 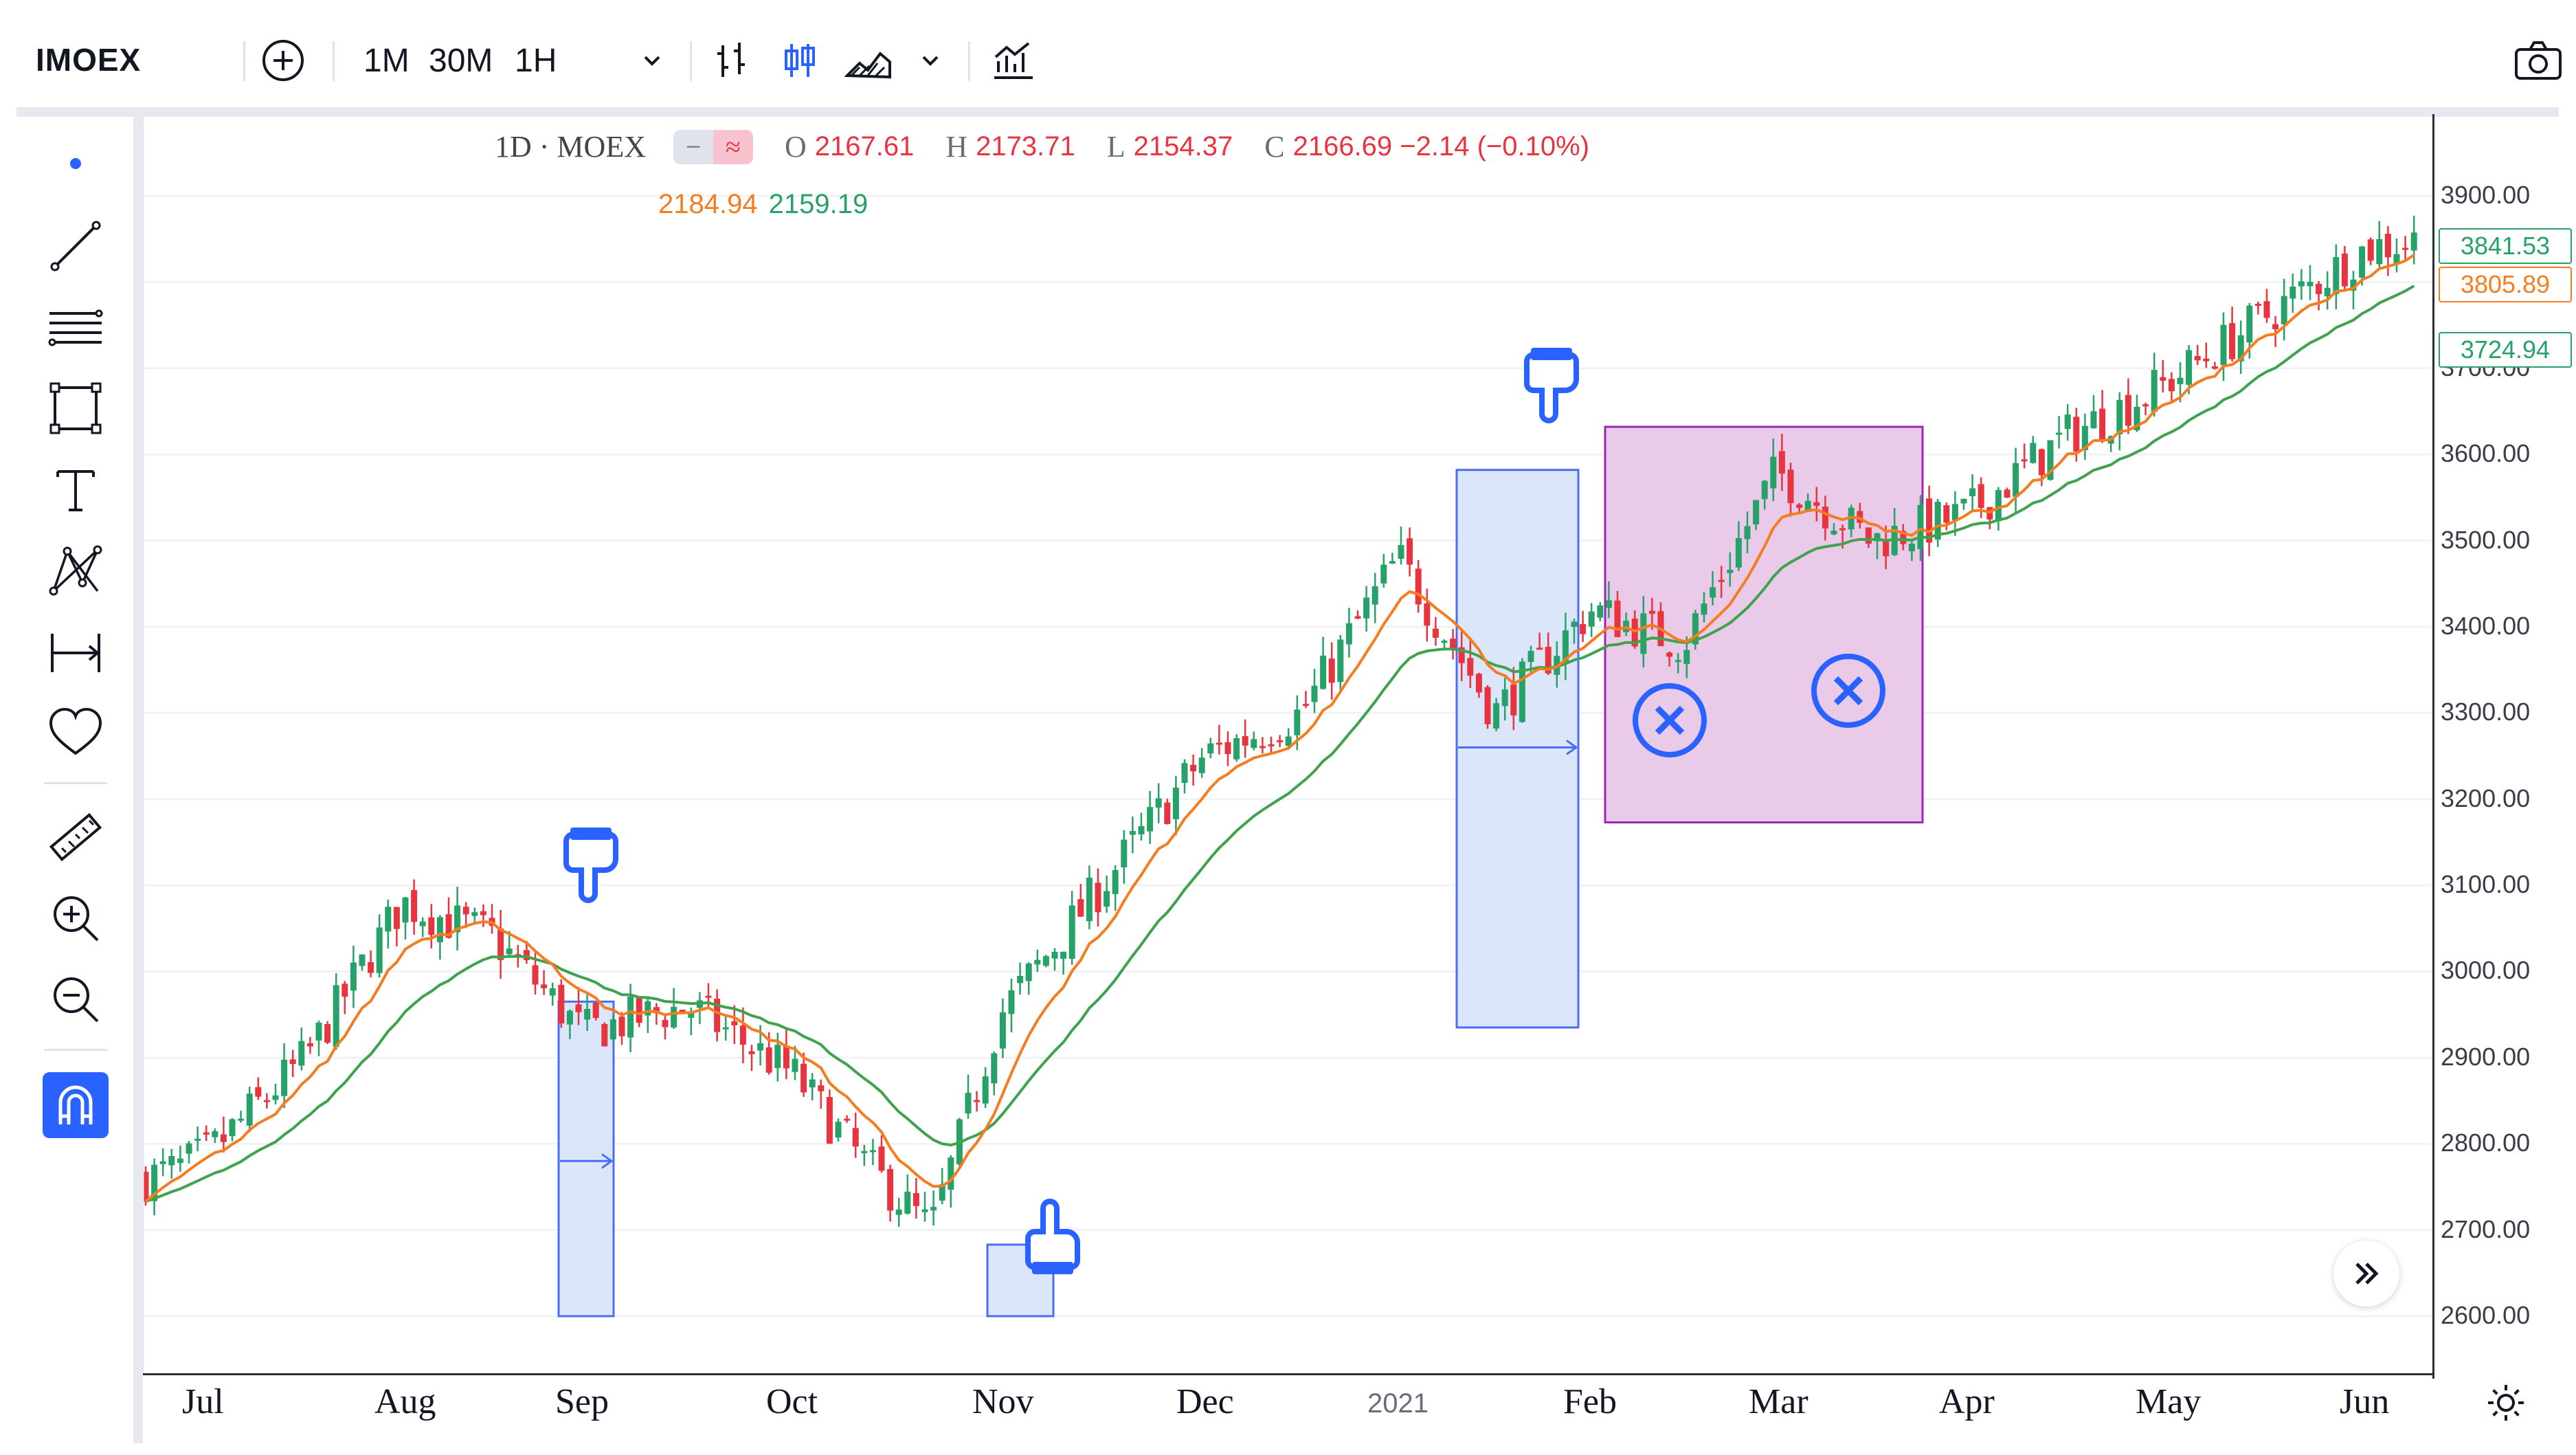 I want to click on low-label: L, so click(x=1115, y=147).